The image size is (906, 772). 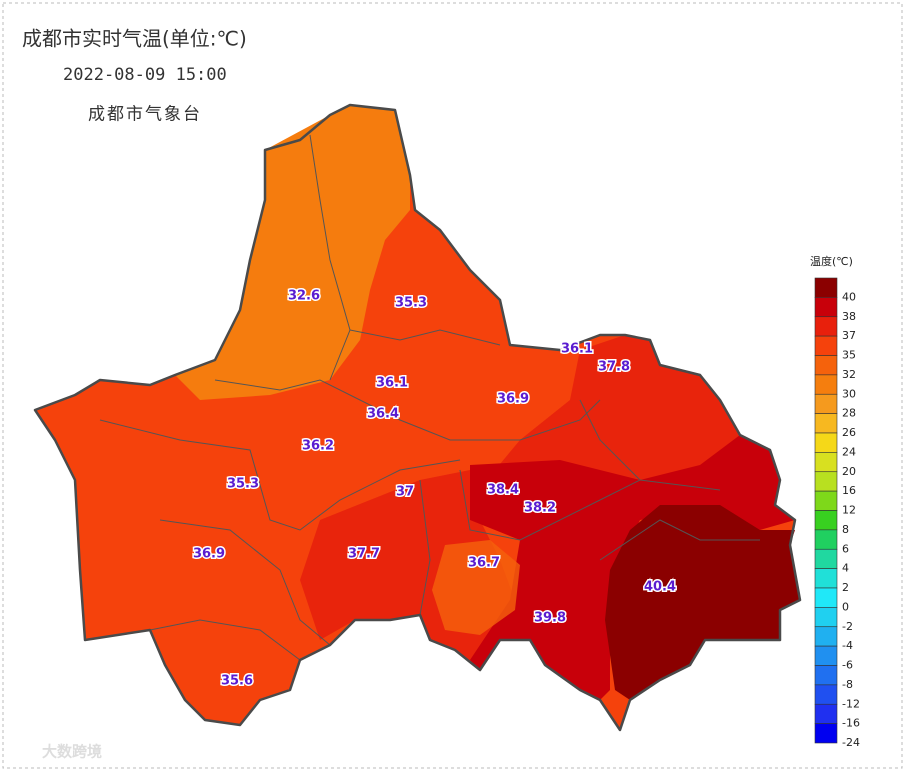 What do you see at coordinates (849, 471) in the screenshot?
I see `legend-label: 20` at bounding box center [849, 471].